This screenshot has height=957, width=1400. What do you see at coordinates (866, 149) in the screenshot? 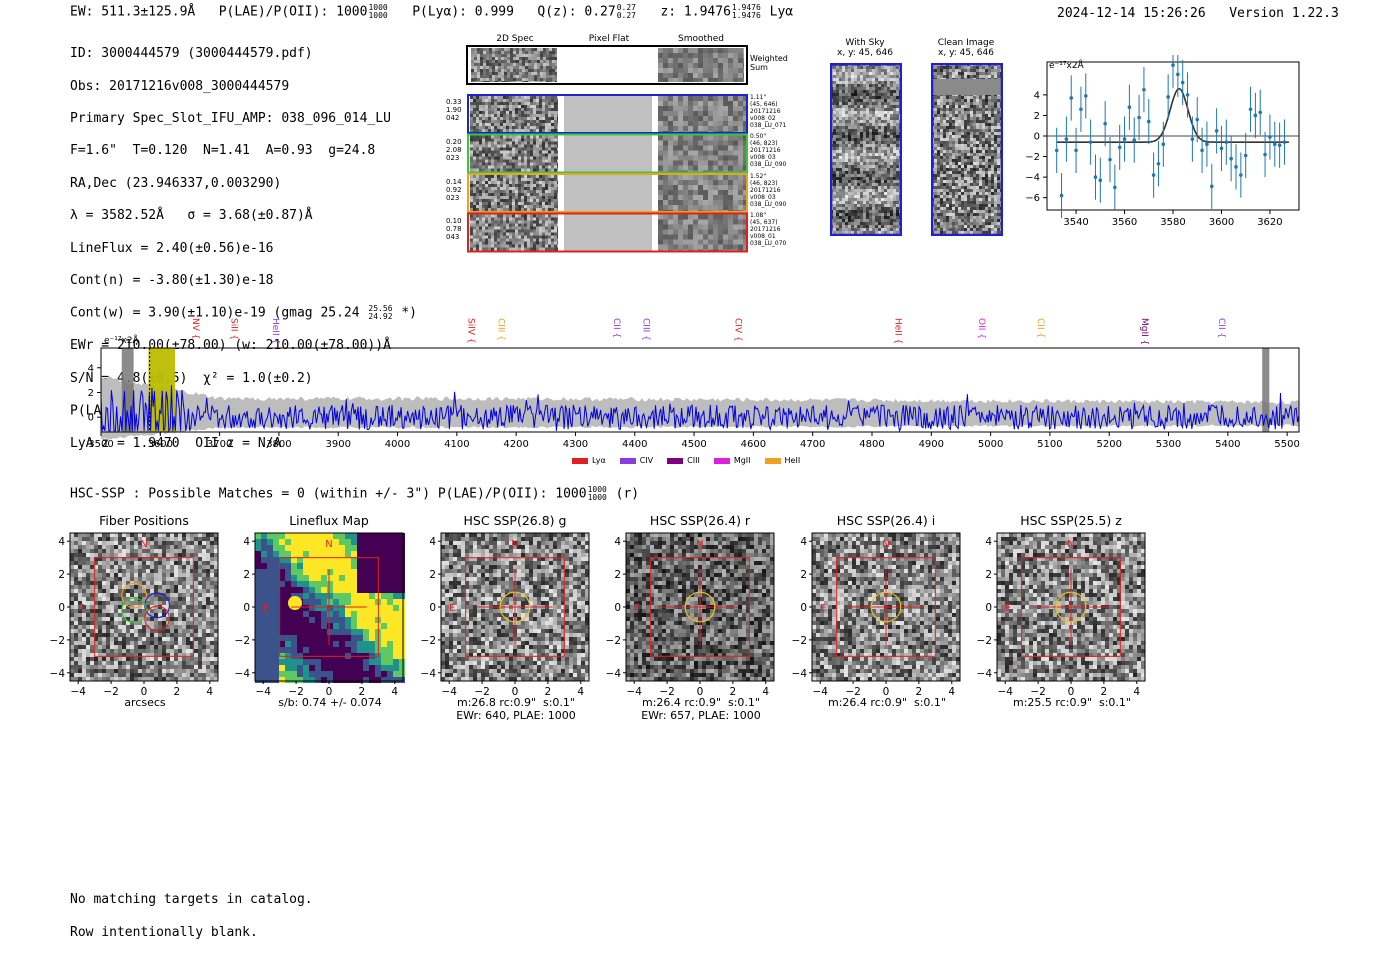
I see `with-sky-image` at bounding box center [866, 149].